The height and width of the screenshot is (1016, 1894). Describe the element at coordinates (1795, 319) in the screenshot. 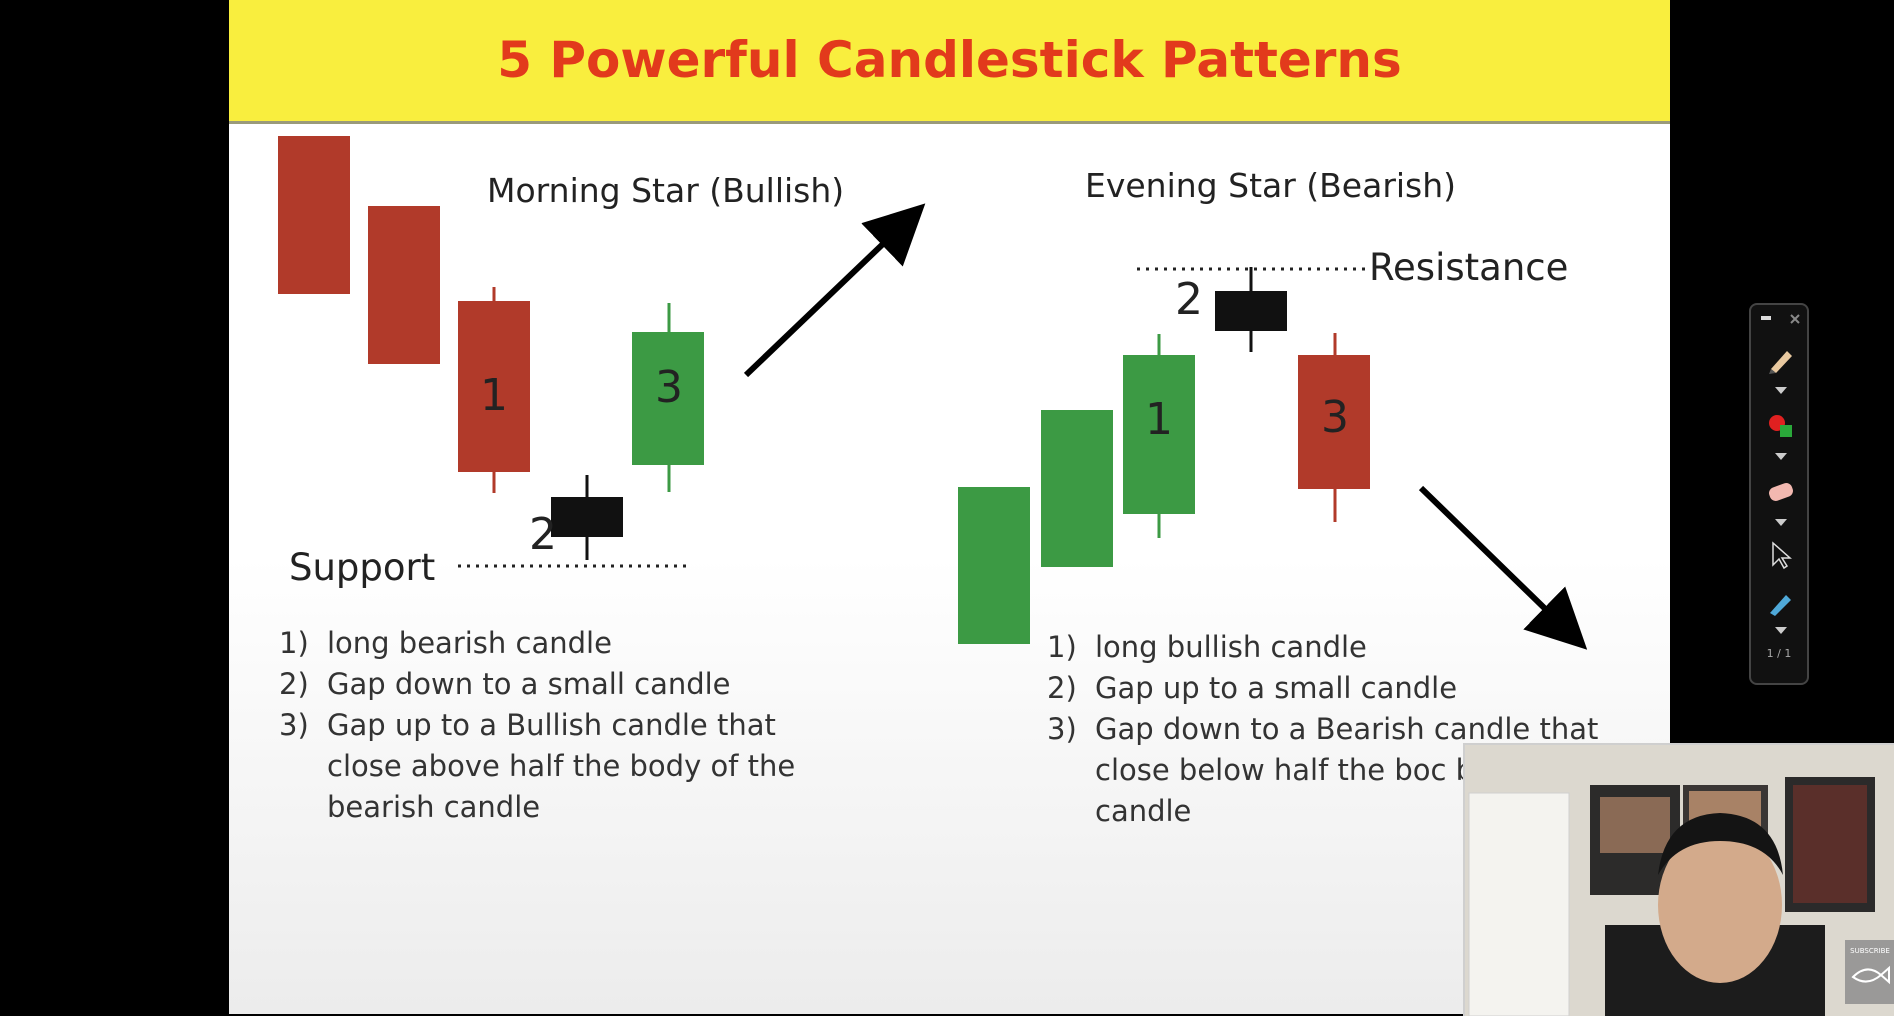

I see `close-icon` at that location.